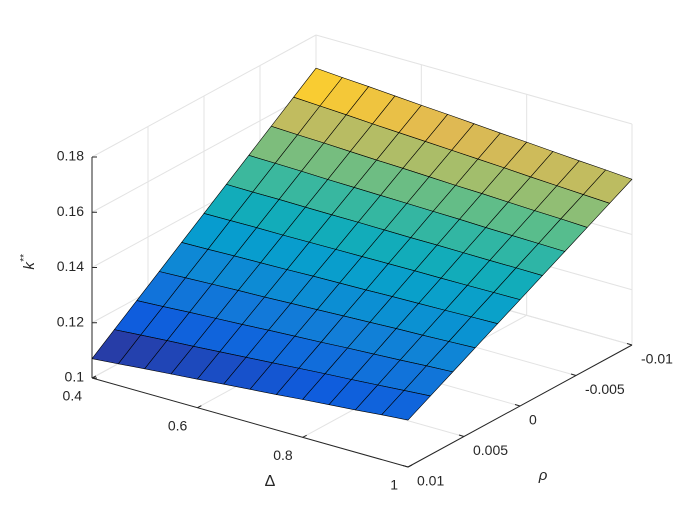 The image size is (696, 522). I want to click on axis-line, so click(250, 422).